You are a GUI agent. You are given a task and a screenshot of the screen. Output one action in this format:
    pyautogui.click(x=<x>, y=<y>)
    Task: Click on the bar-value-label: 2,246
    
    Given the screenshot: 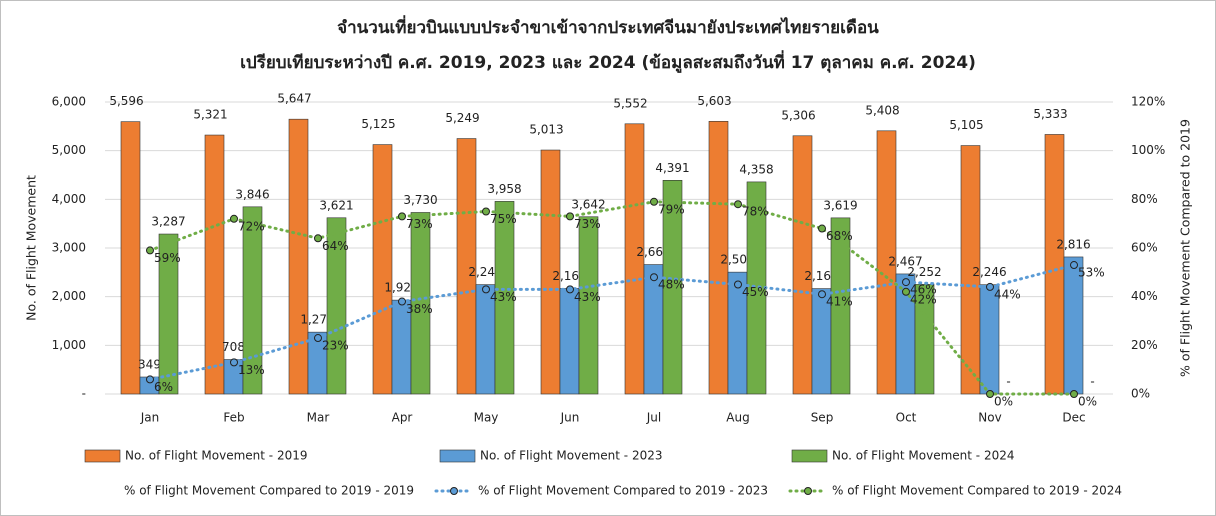 What is the action you would take?
    pyautogui.click(x=989, y=272)
    